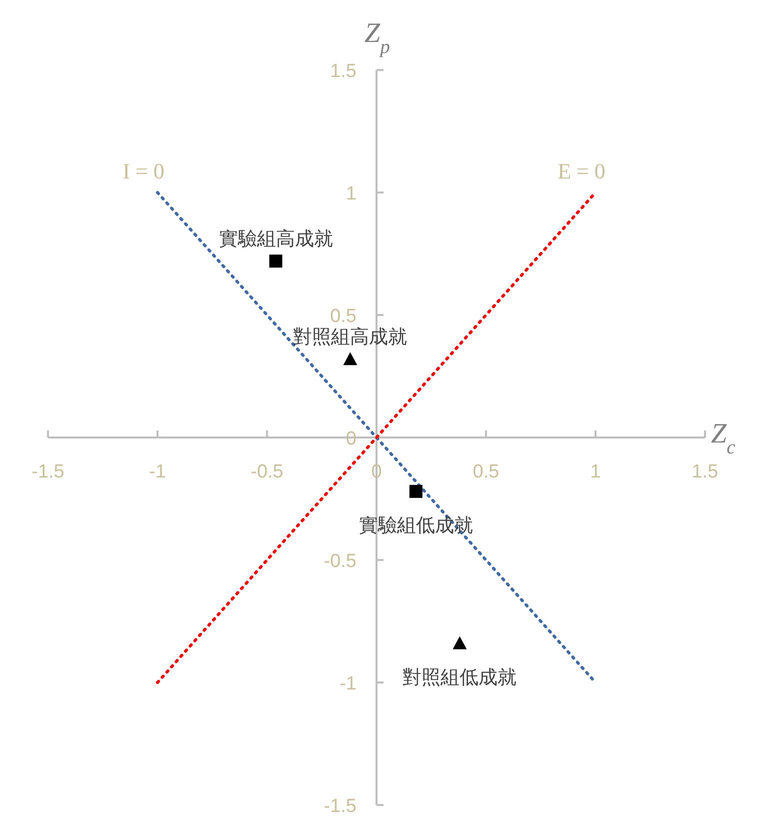  I want to click on x-axis-title: Z$_{c}$, so click(723, 438).